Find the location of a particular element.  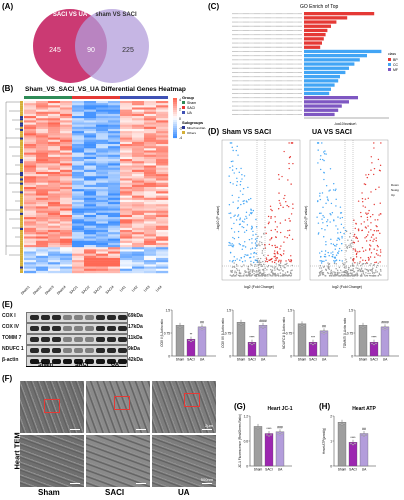

group-bar-cell is located at coordinates (126, 97).